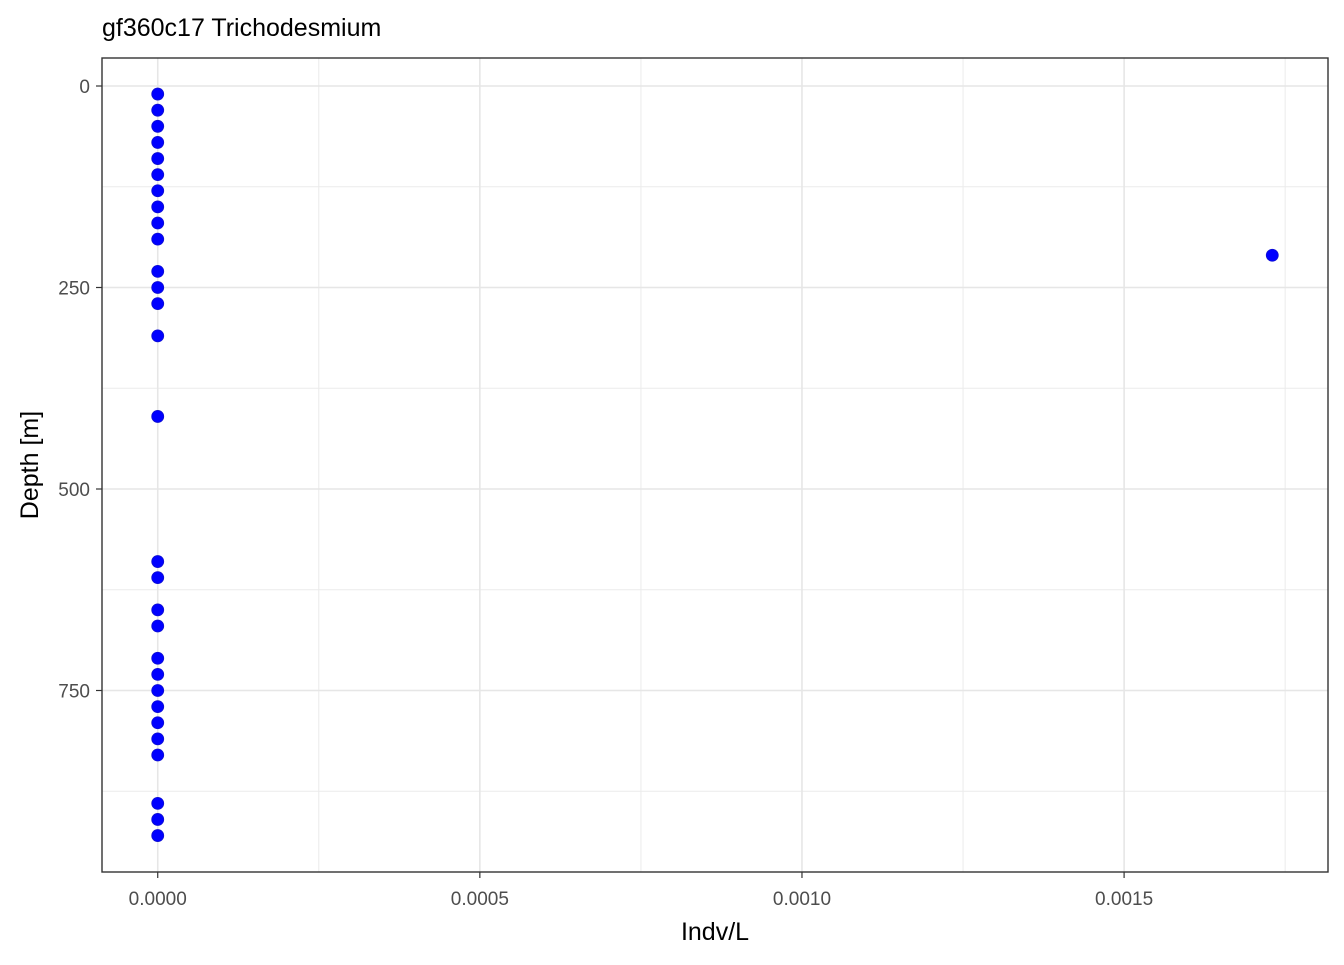 The width and height of the screenshot is (1344, 965). What do you see at coordinates (715, 932) in the screenshot?
I see `x-axis-label: Indv/L` at bounding box center [715, 932].